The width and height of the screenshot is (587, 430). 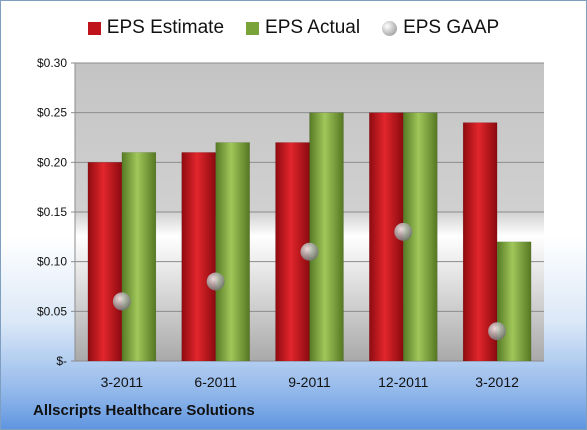 What do you see at coordinates (52, 212) in the screenshot?
I see `y-tick-label: $0.15` at bounding box center [52, 212].